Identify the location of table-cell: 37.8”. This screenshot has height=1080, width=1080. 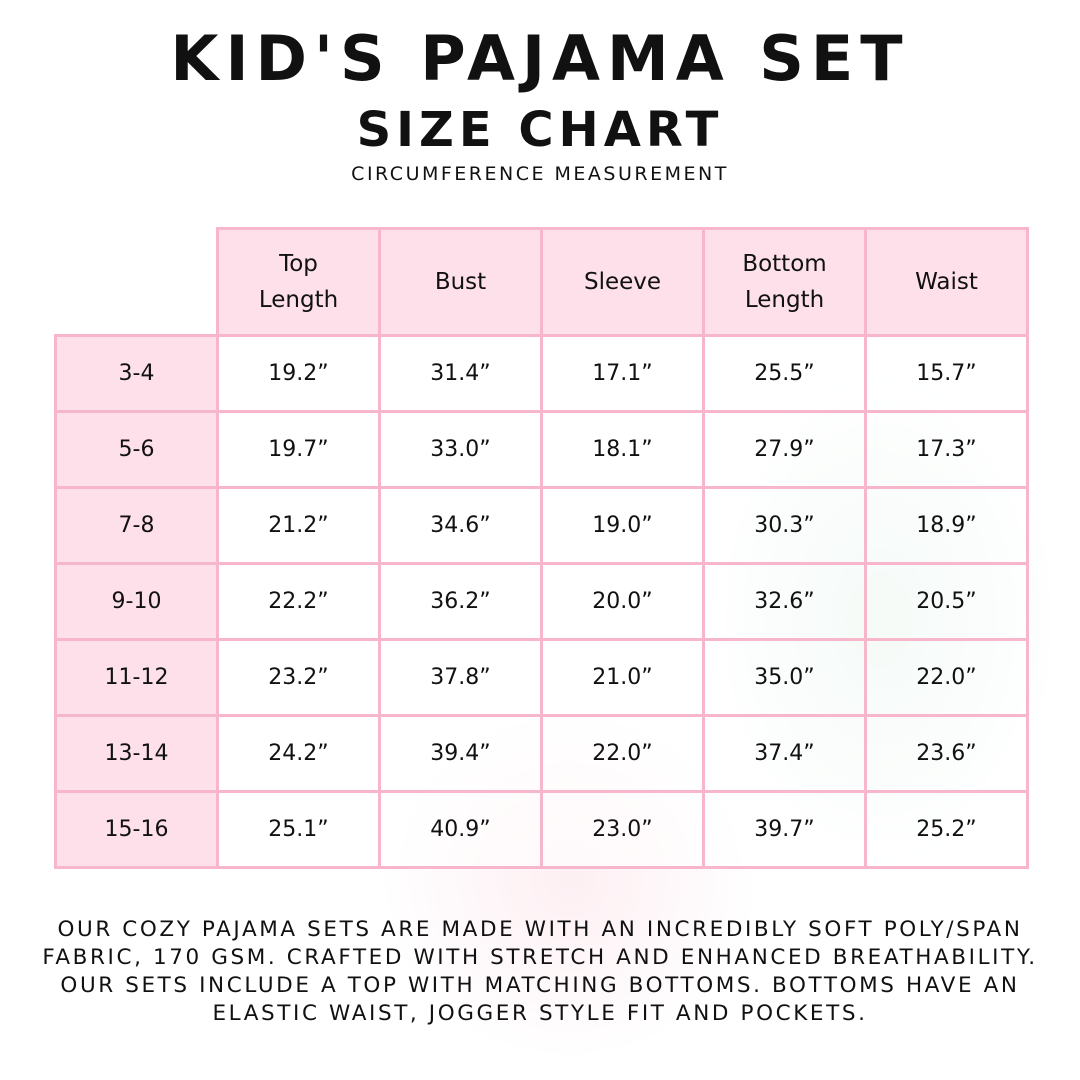
(460, 677).